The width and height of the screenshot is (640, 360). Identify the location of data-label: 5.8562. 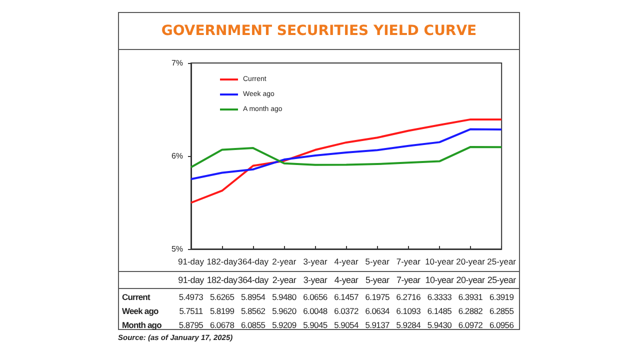
(253, 311).